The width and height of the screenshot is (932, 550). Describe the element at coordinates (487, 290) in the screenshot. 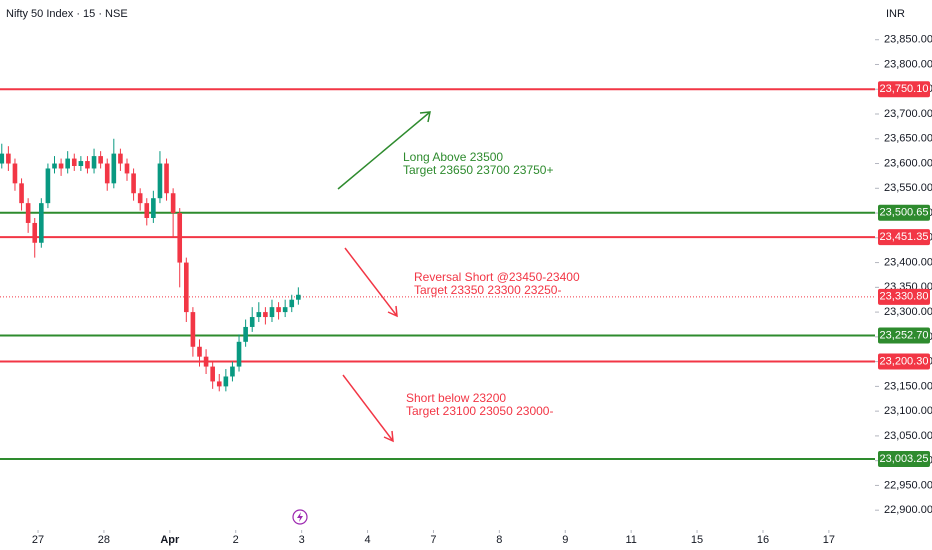

I see `annotation-text: Target 23350 23300 23250-` at that location.